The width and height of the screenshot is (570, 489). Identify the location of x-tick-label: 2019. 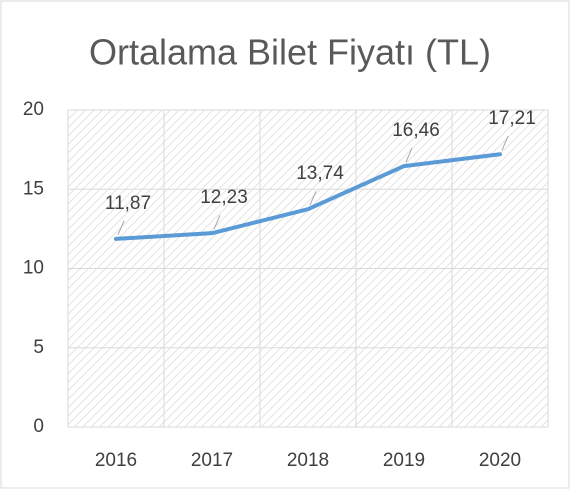
(404, 460).